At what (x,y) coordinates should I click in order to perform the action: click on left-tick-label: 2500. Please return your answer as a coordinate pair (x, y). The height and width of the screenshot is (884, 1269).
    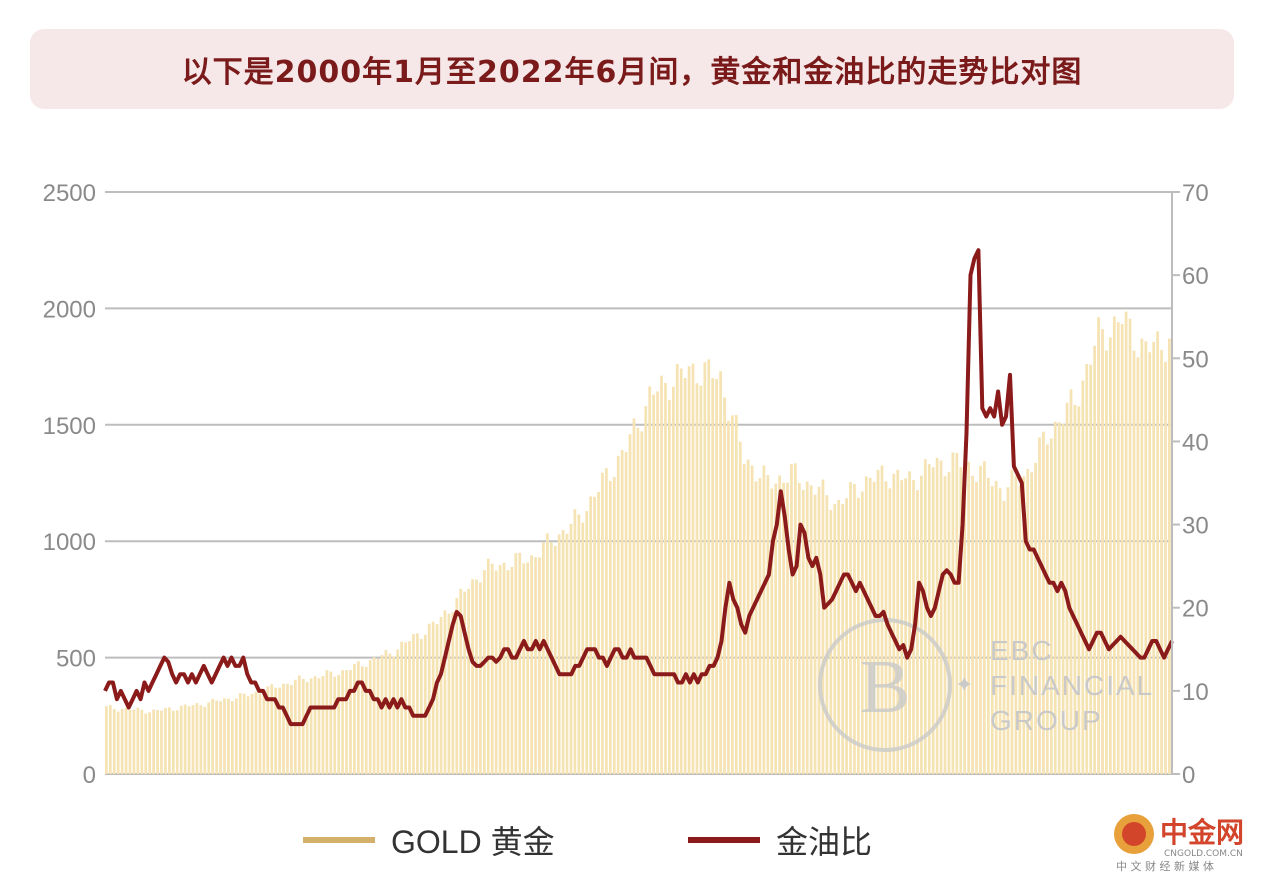
    Looking at the image, I should click on (69, 193).